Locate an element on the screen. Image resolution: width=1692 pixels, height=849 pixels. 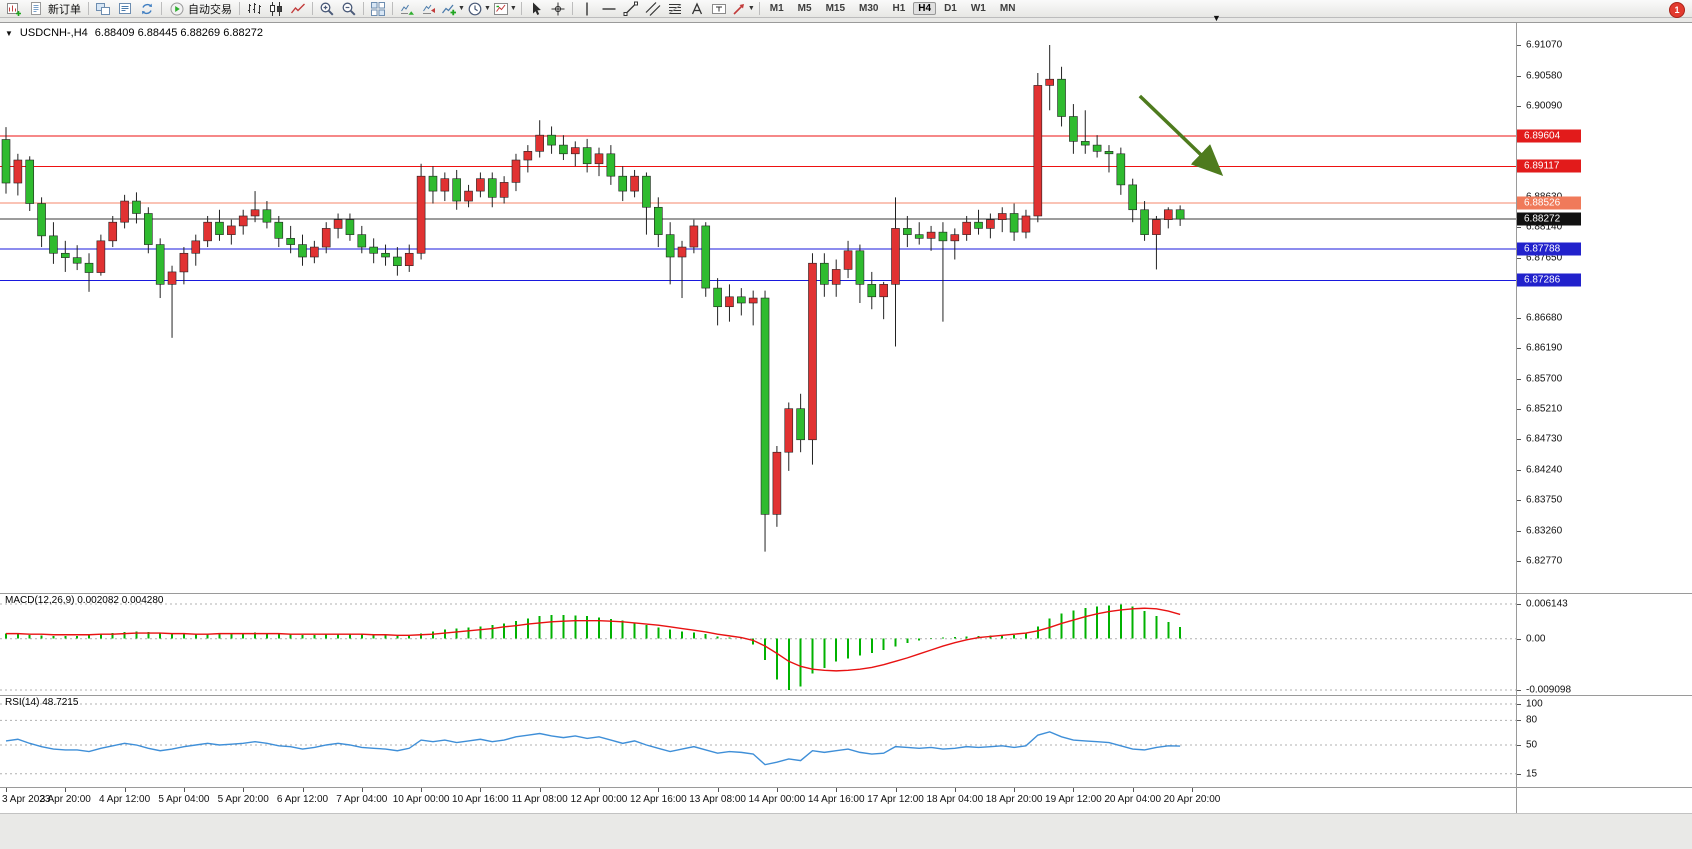
price-tag: 6.89604 is located at coordinates (1549, 136).